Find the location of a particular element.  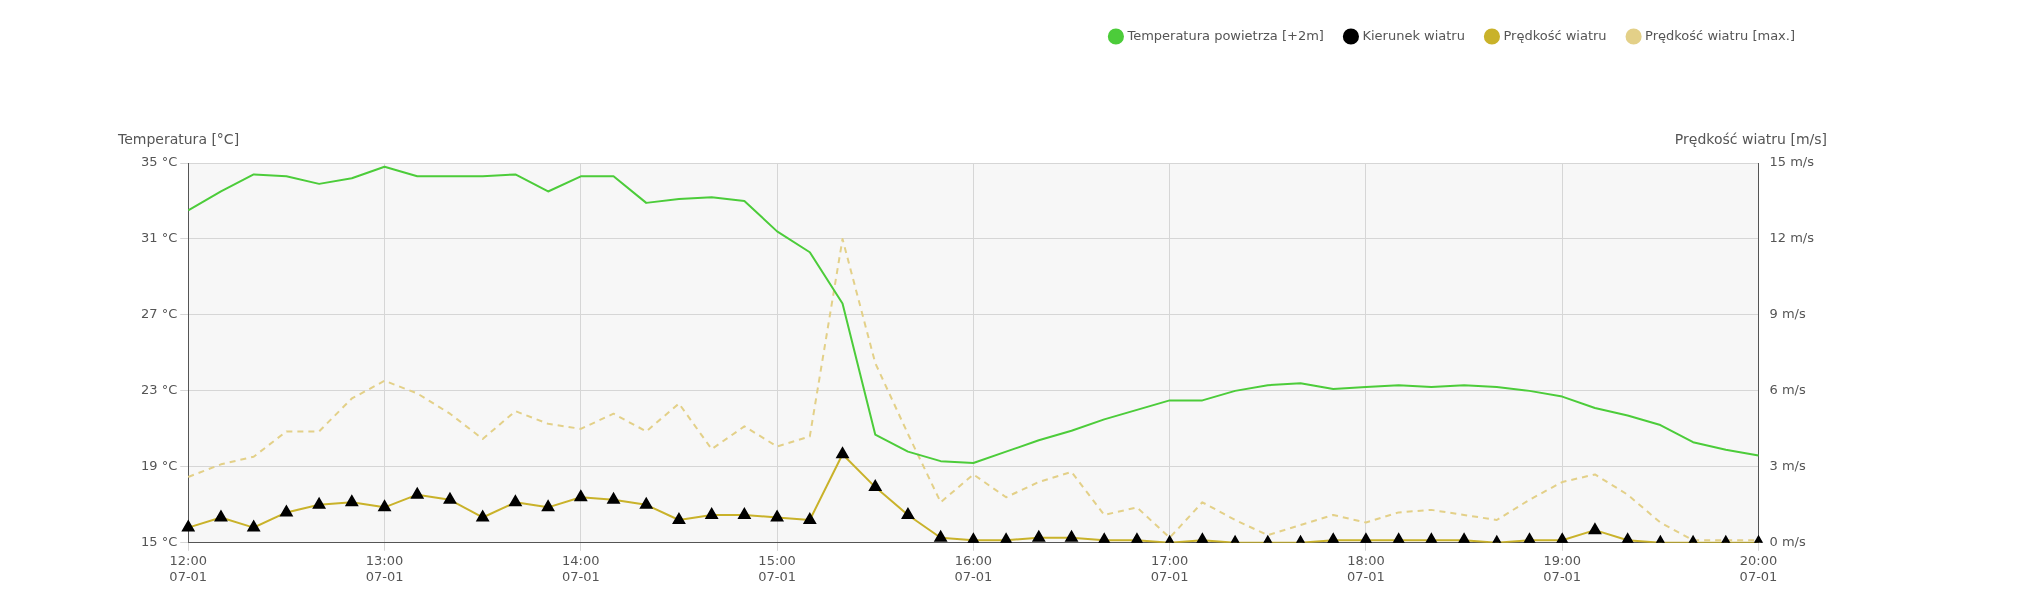

y-tick-label: 15 °C is located at coordinates (159, 542).